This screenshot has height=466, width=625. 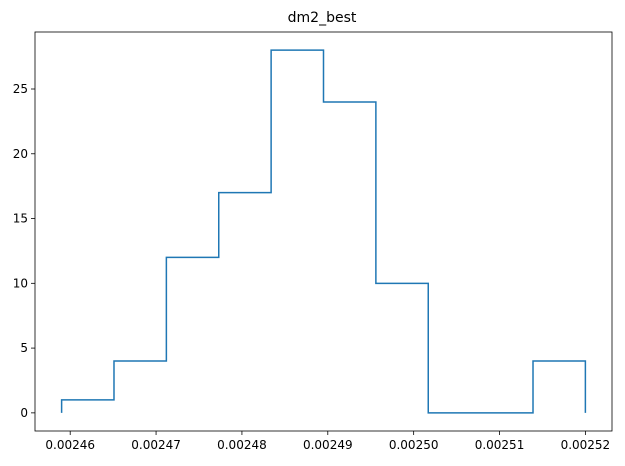 What do you see at coordinates (156, 445) in the screenshot?
I see `x-tick-label: 0.00247` at bounding box center [156, 445].